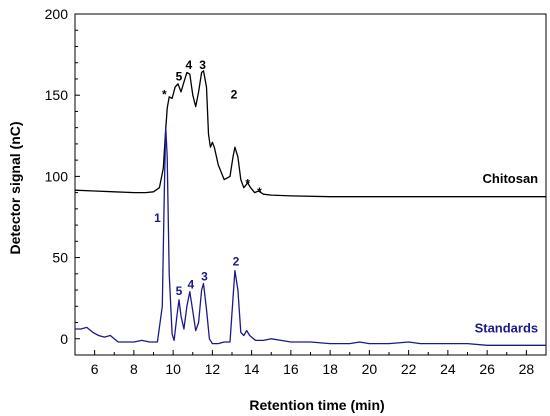  What do you see at coordinates (316, 405) in the screenshot?
I see `x-axis-title: Retention time (min)` at bounding box center [316, 405].